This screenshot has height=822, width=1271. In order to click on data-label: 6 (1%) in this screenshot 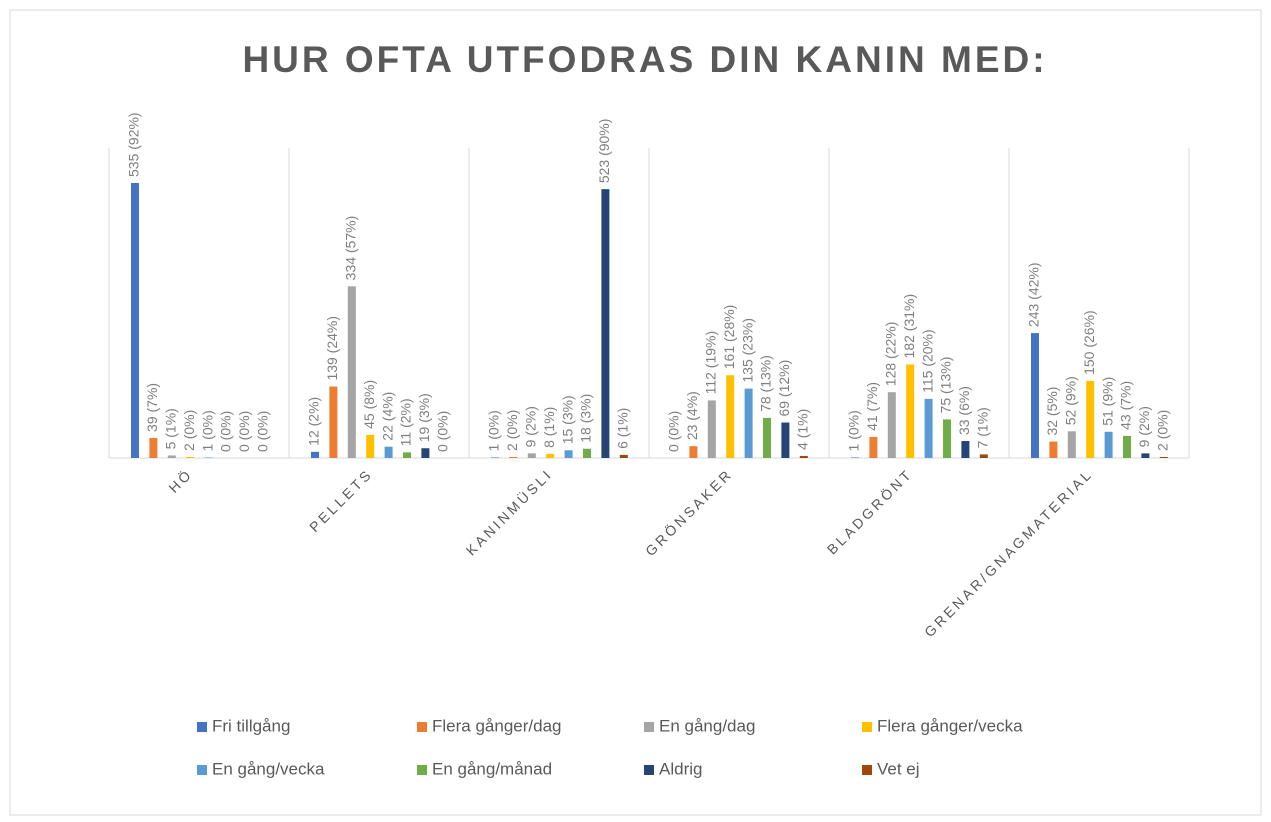, I will do `click(623, 428)`.